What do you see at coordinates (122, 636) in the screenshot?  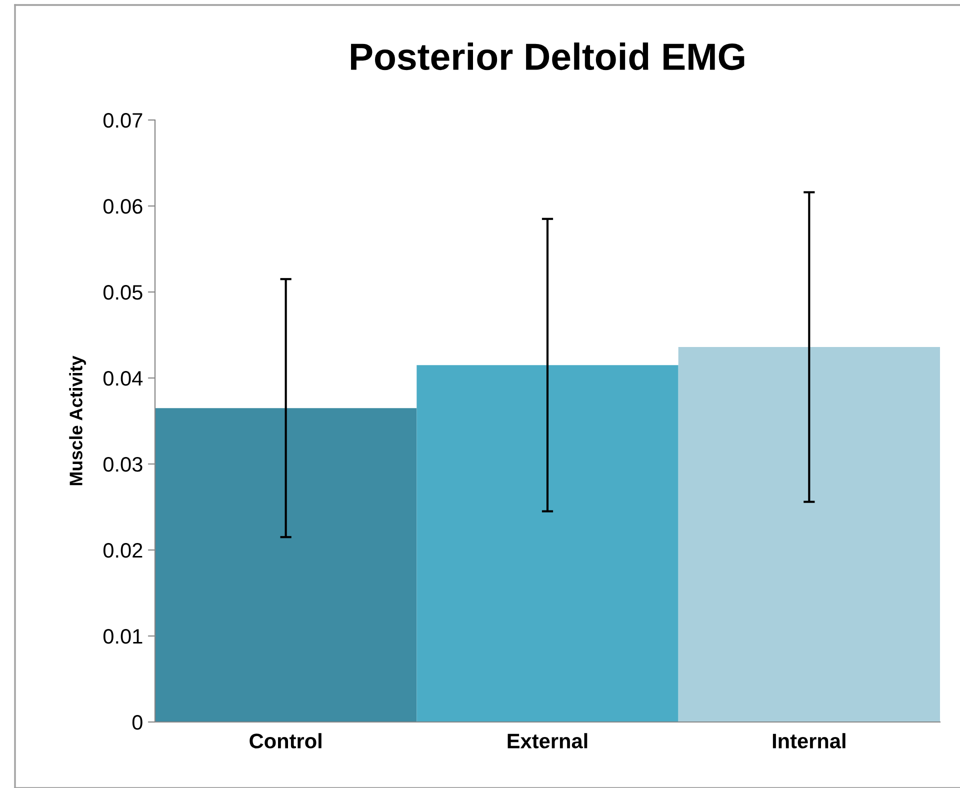 I see `y-tick-label: 0.01` at bounding box center [122, 636].